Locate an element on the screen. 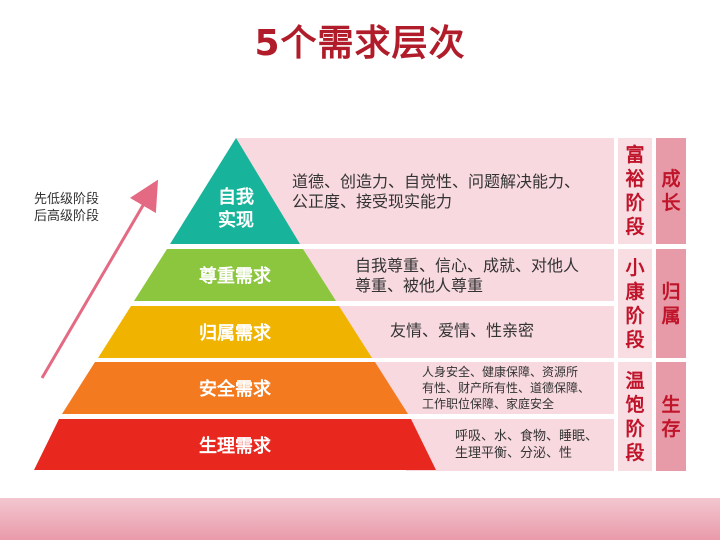 Image resolution: width=720 pixels, height=540 pixels. side-note-line2: 后高级阶段 is located at coordinates (67, 216).